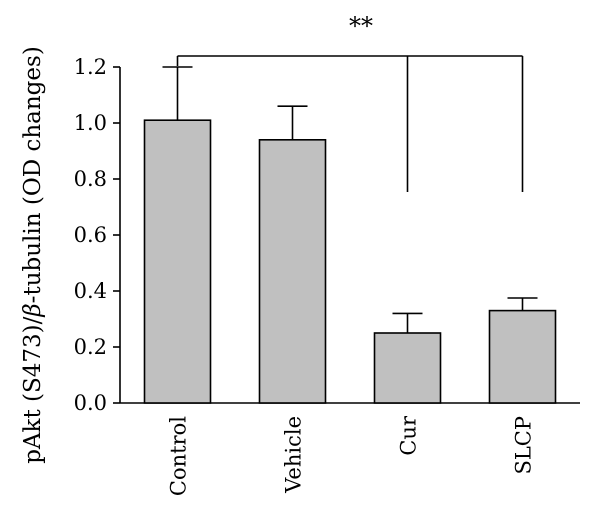 This screenshot has height=517, width=600. What do you see at coordinates (179, 456) in the screenshot?
I see `x-tick-label: Control` at bounding box center [179, 456].